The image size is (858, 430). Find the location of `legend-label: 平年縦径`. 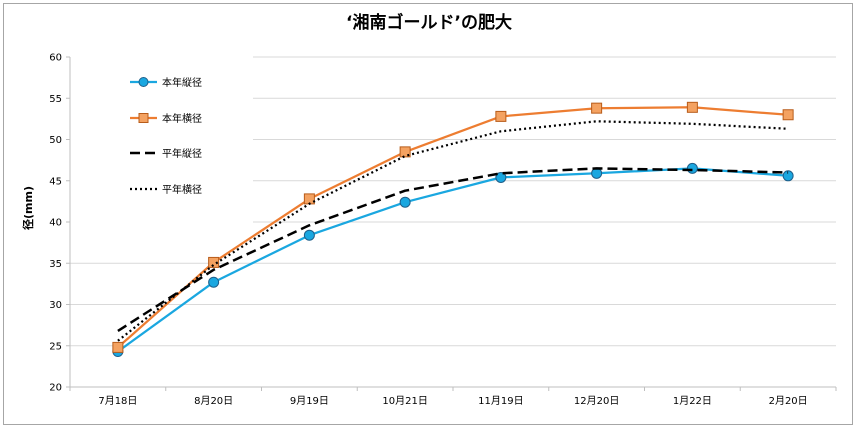

legend-label: 平年縦径 is located at coordinates (182, 153).